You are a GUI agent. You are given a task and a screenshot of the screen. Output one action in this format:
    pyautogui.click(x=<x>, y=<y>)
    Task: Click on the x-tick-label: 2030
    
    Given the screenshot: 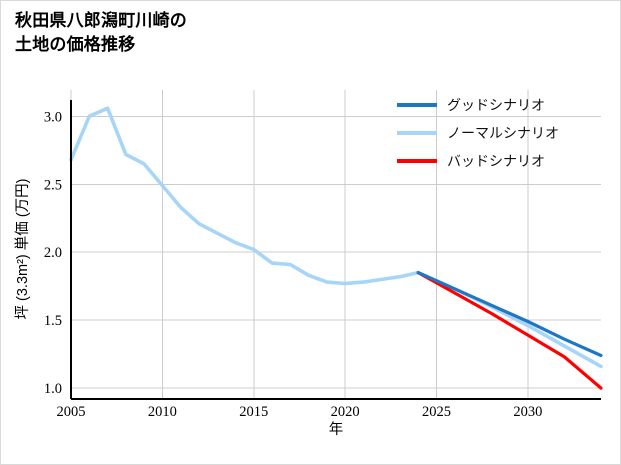 What is the action you would take?
    pyautogui.click(x=527, y=412)
    